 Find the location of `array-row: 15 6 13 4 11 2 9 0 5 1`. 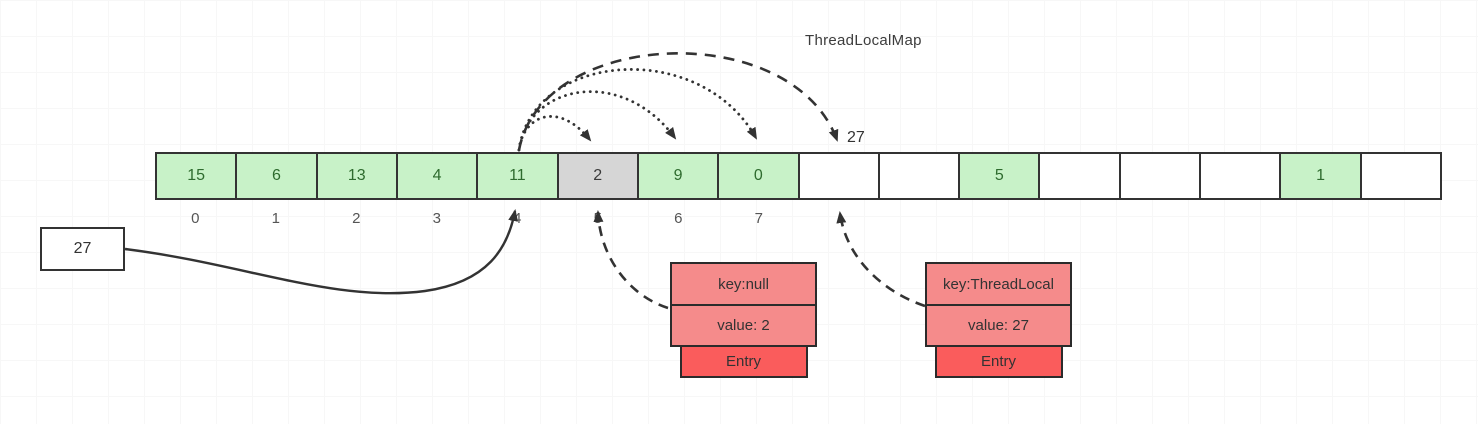

array-row: 15 6 13 4 11 2 9 0 5 1 is located at coordinates (798, 176).